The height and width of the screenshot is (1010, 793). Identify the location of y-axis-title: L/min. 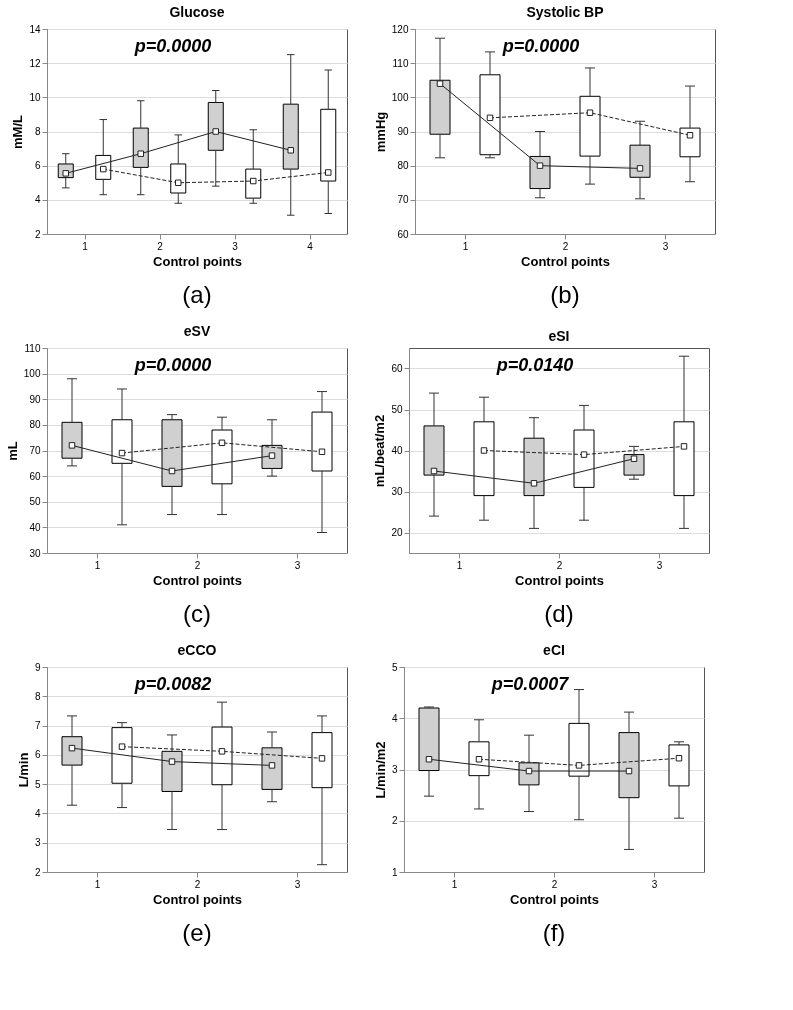
(23, 770).